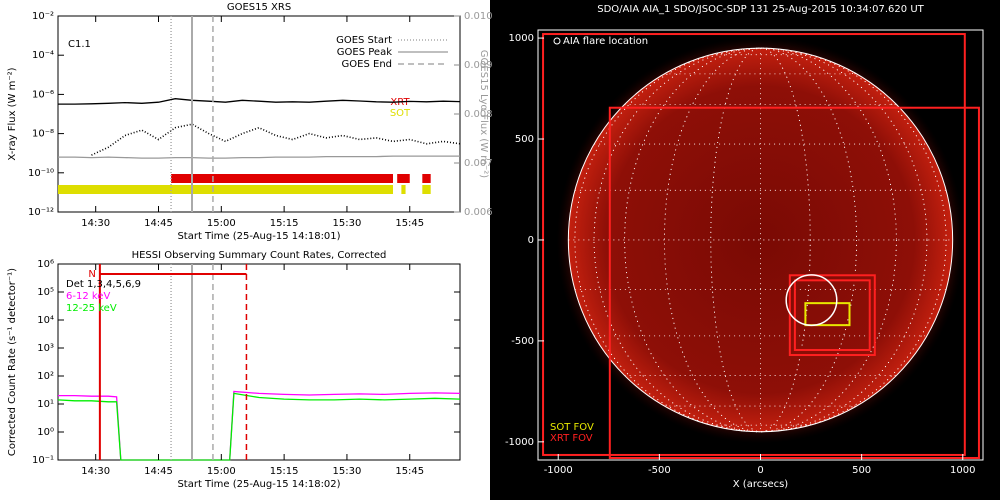  What do you see at coordinates (259, 7) in the screenshot?
I see `chart-title: GOES15 XRS` at bounding box center [259, 7].